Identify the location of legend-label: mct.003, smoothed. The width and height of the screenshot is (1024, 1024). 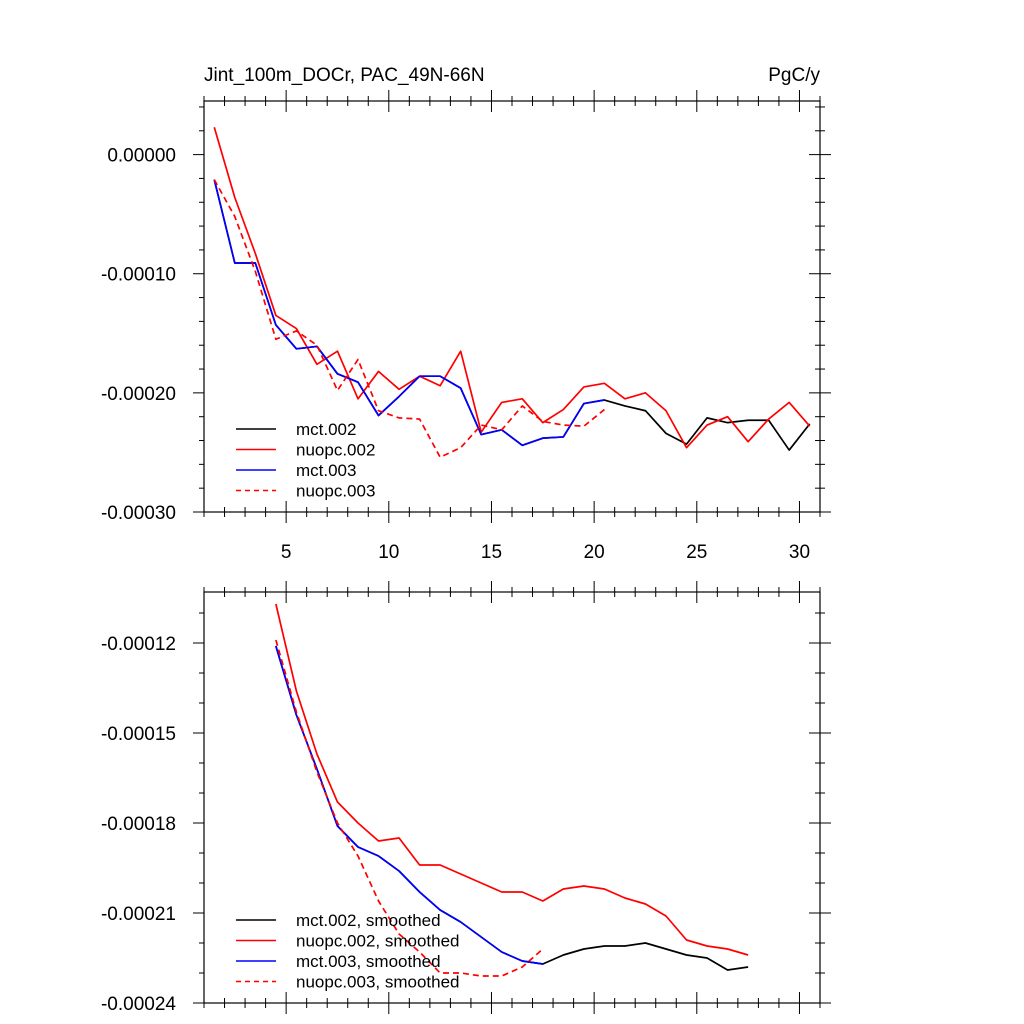
(368, 961).